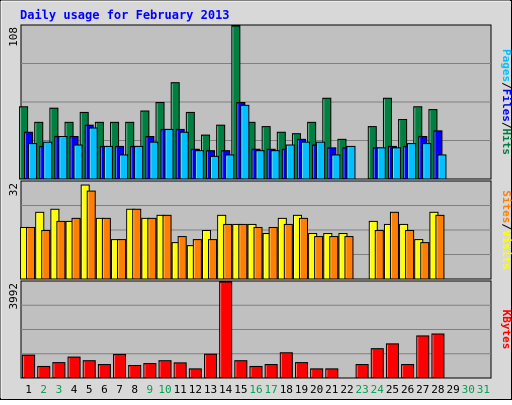 The image size is (512, 405). Describe the element at coordinates (134, 389) in the screenshot. I see `x-tick-label: 8` at that location.